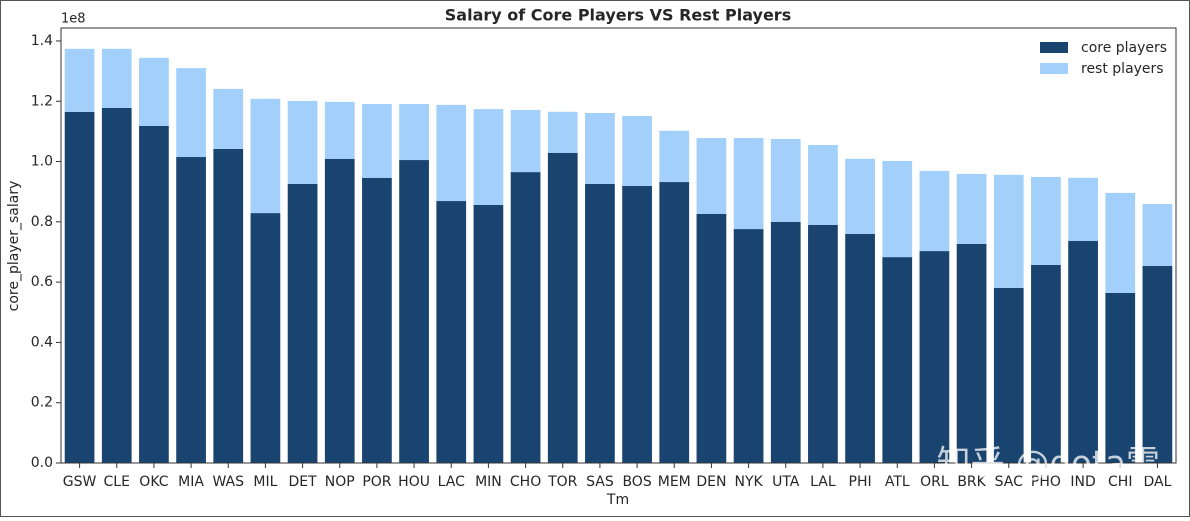 The height and width of the screenshot is (521, 1190). What do you see at coordinates (42, 222) in the screenshot?
I see `y-tick-label: 0.8` at bounding box center [42, 222].